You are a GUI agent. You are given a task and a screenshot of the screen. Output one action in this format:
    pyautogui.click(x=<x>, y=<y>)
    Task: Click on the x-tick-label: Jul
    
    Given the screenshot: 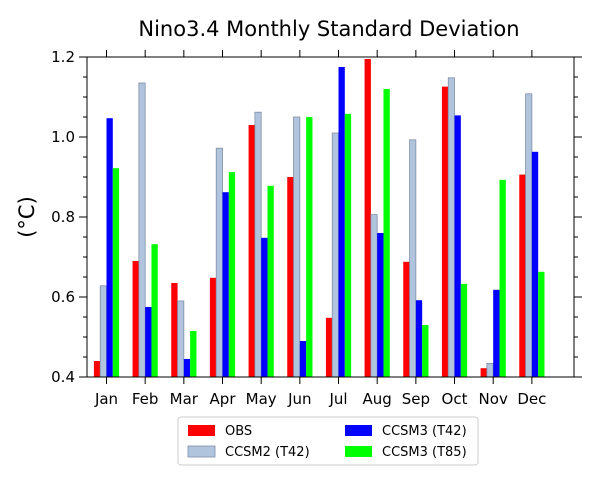 What is the action you would take?
    pyautogui.click(x=337, y=399)
    